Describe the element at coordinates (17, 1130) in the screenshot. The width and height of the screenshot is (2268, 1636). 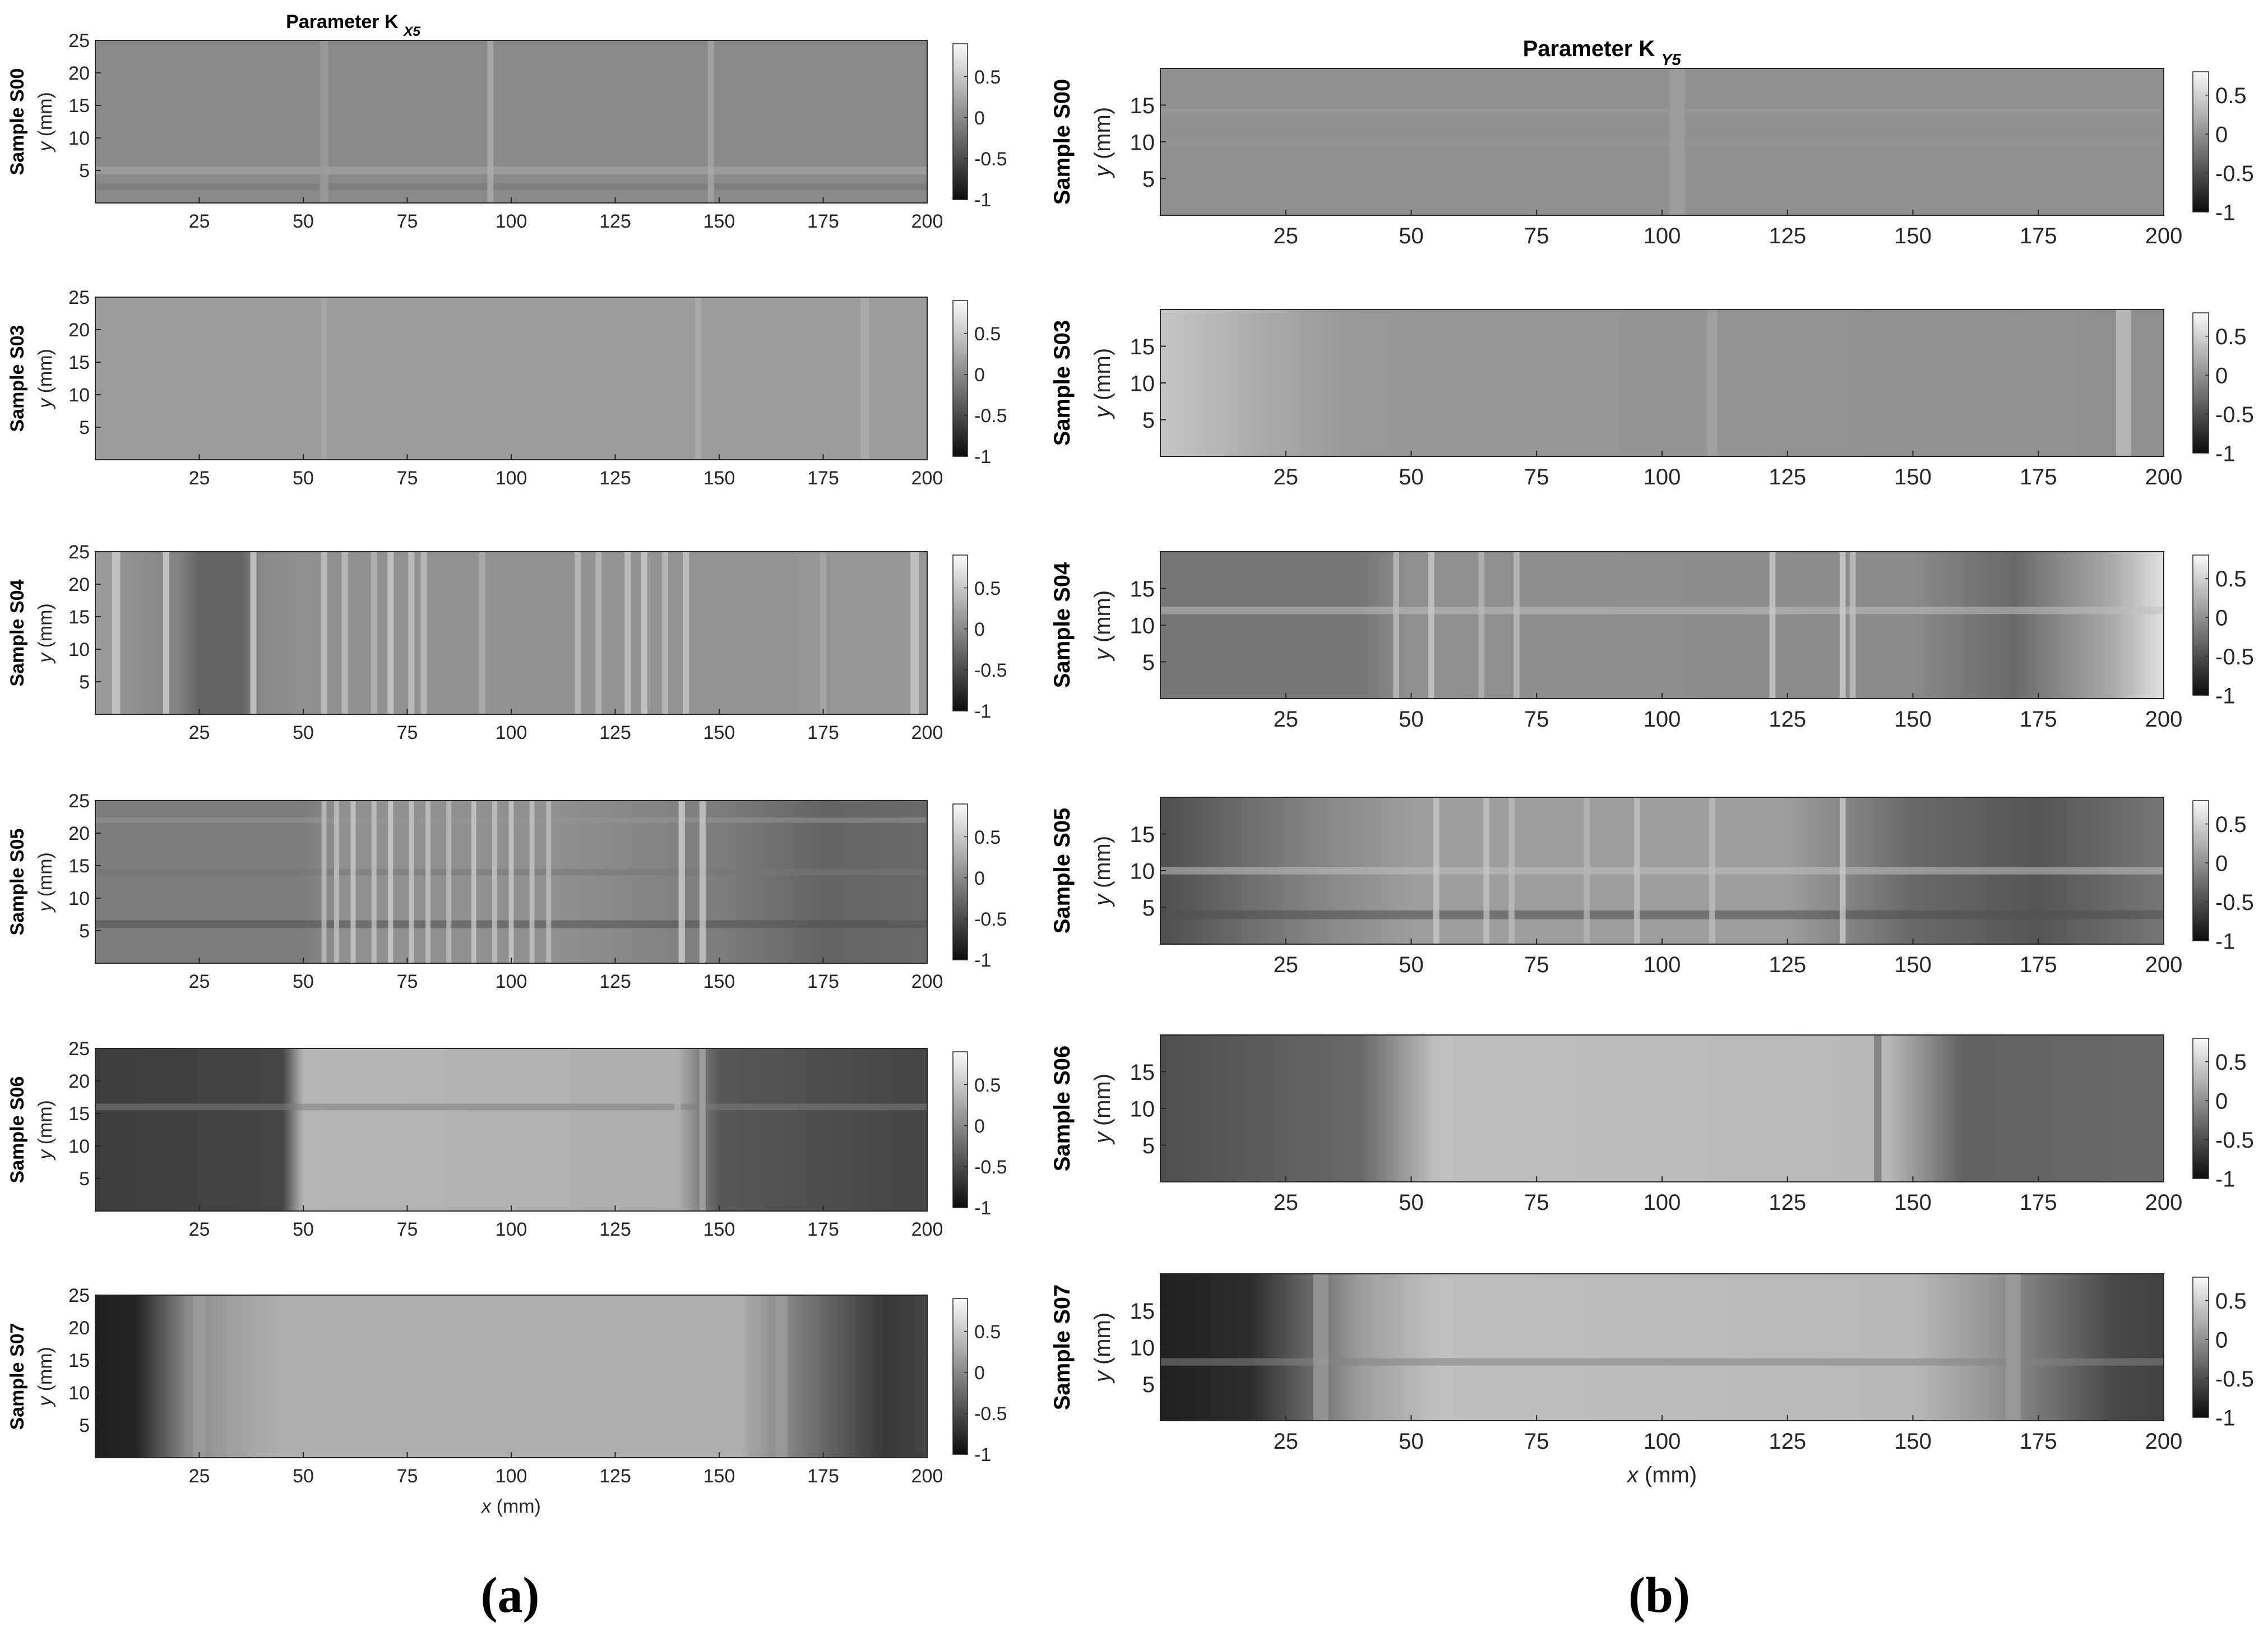
I see `sample-row-label: Sample S06` at that location.